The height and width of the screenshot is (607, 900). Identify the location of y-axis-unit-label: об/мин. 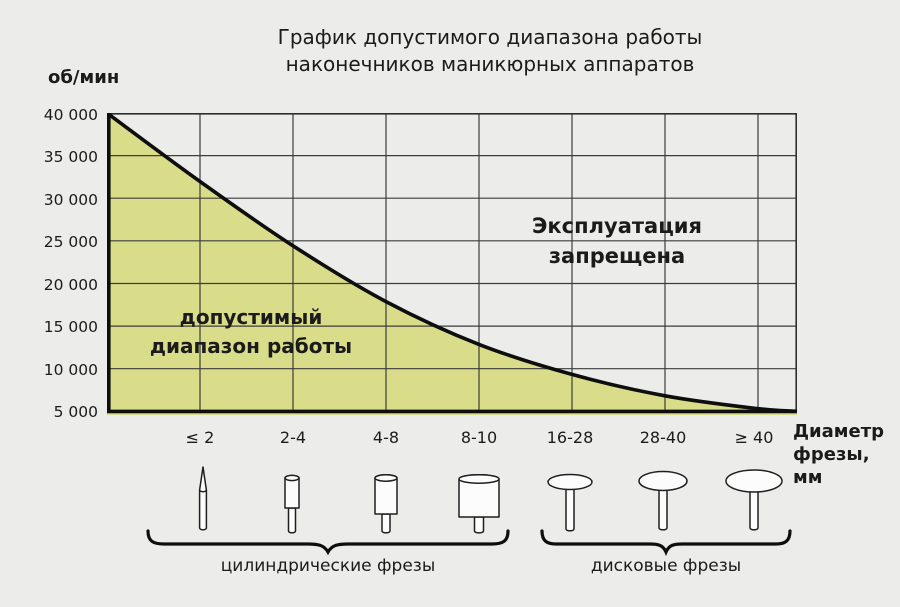
(84, 77).